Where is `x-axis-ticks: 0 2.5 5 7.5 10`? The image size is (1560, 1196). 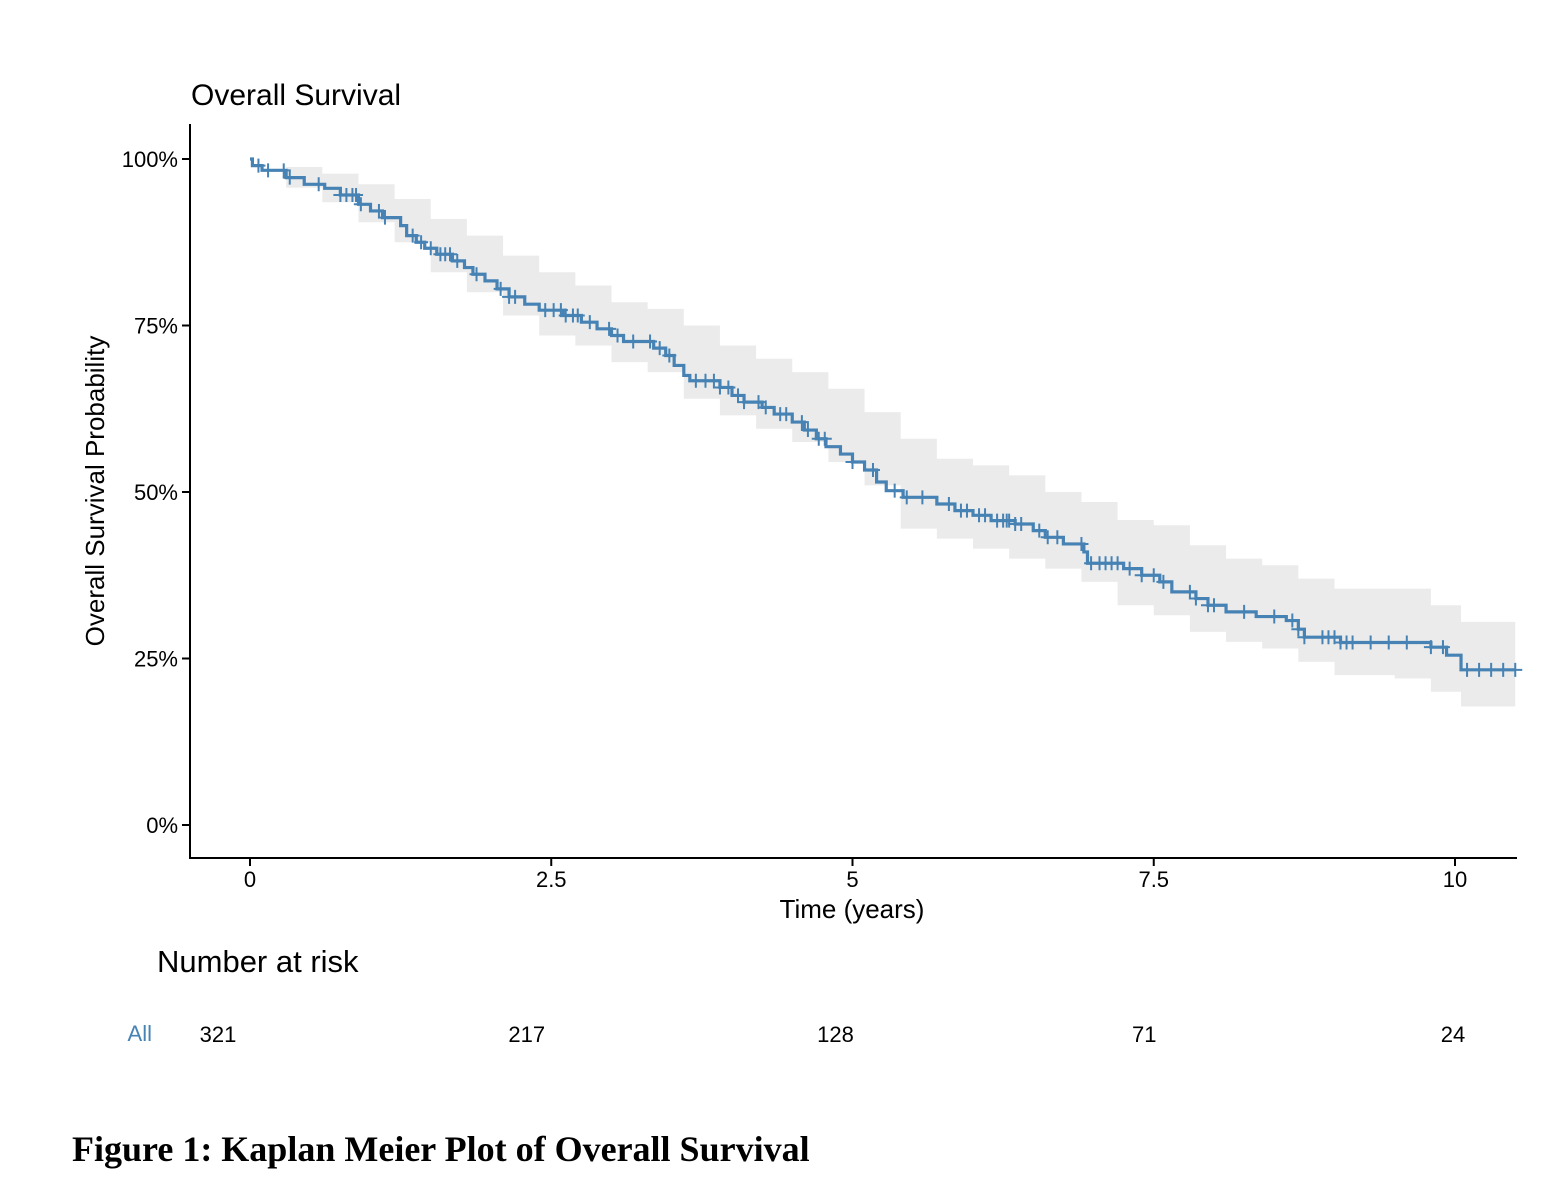 x-axis-ticks: 0 2.5 5 7.5 10 is located at coordinates (855, 875).